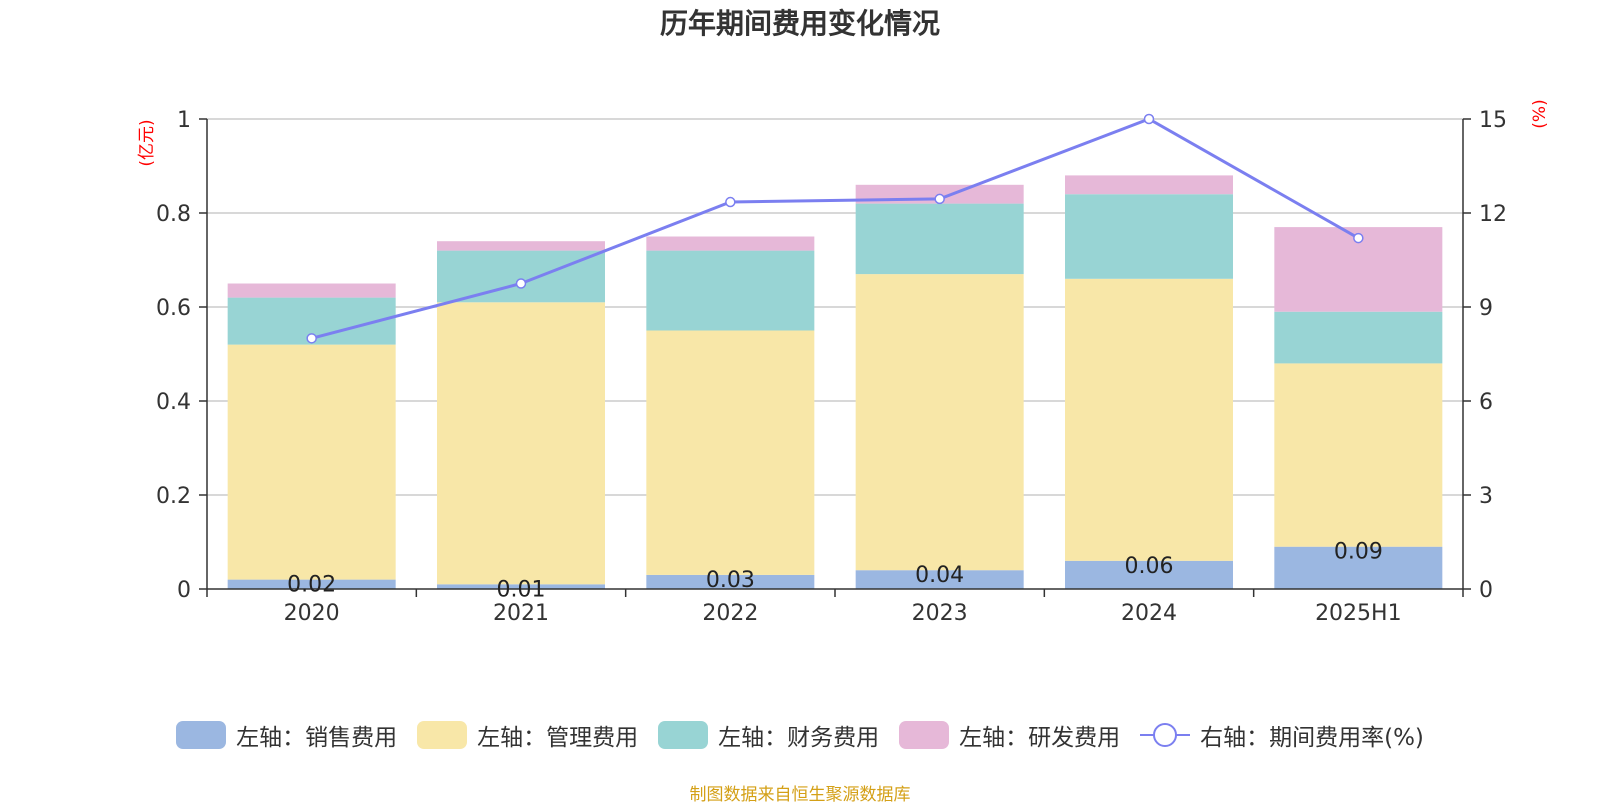 Image resolution: width=1600 pixels, height=805 pixels. What do you see at coordinates (201, 735) in the screenshot?
I see `legend-swatch-sales` at bounding box center [201, 735].